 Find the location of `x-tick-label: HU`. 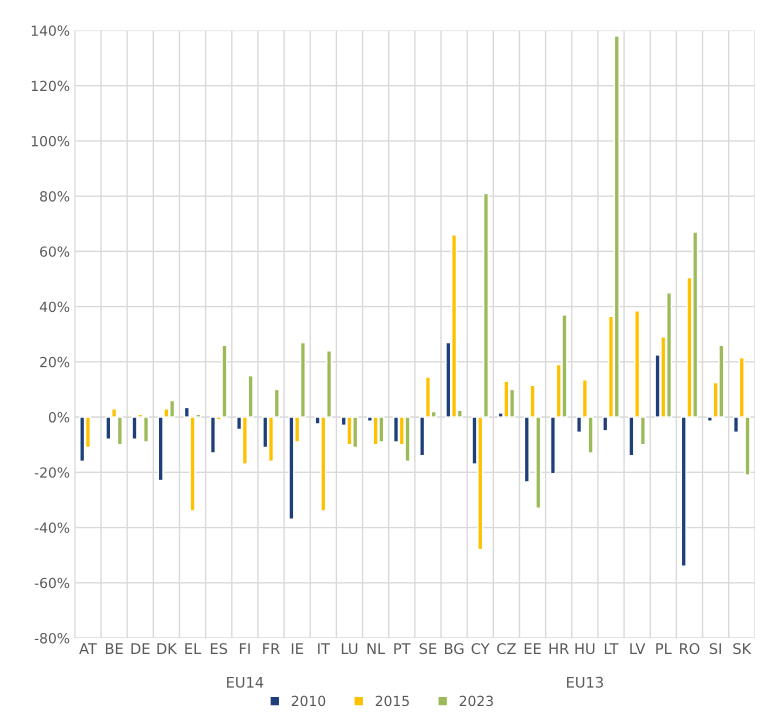

x-tick-label: HU is located at coordinates (584, 648).